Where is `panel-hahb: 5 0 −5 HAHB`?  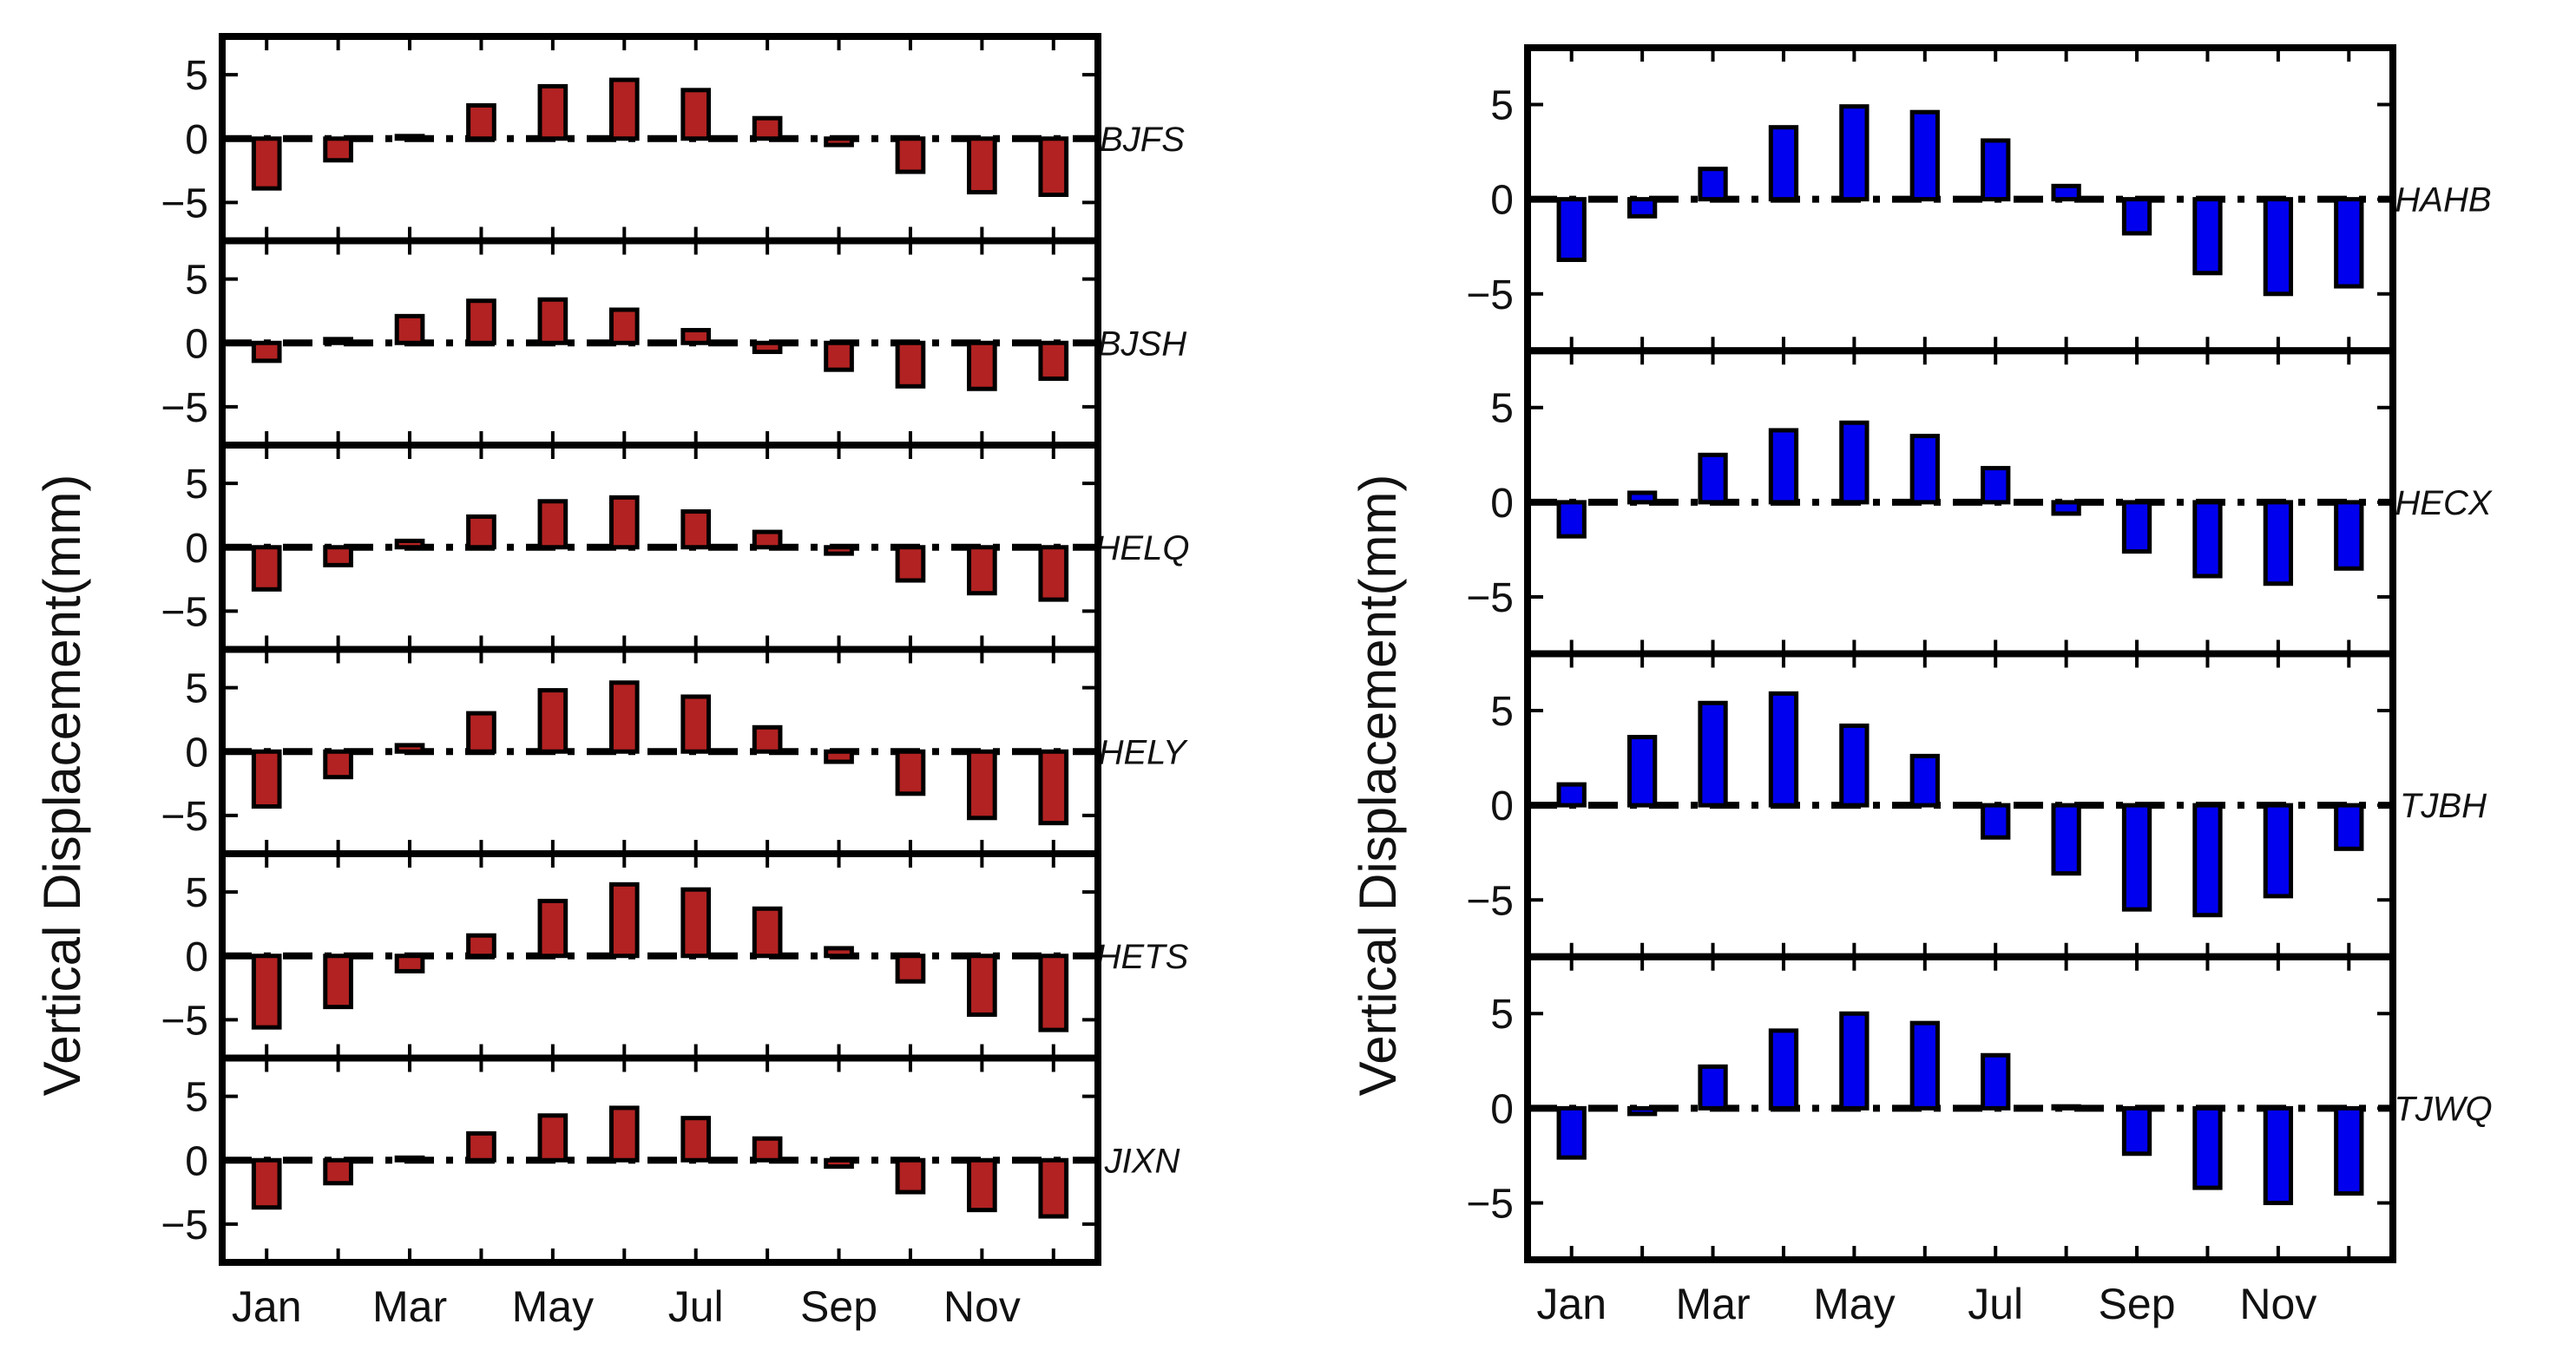
panel-hahb: 5 0 −5 HAHB is located at coordinates (1979, 199).